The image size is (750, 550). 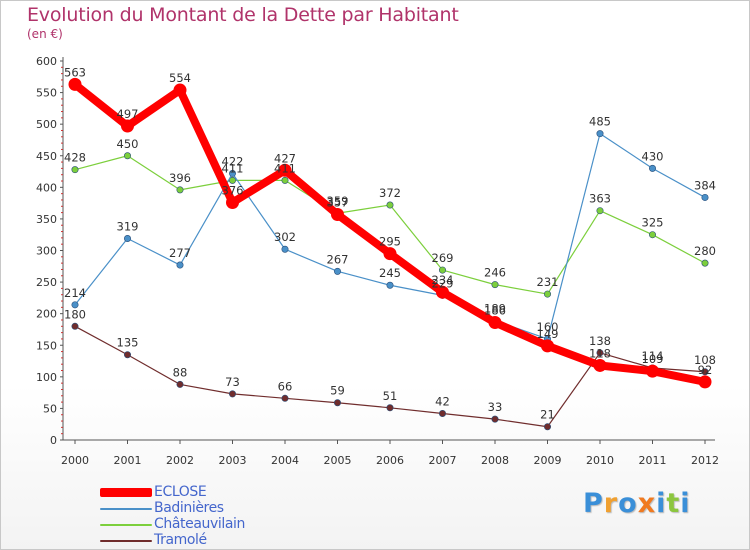 What do you see at coordinates (46, 251) in the screenshot?
I see `y-tick-label: 300` at bounding box center [46, 251].